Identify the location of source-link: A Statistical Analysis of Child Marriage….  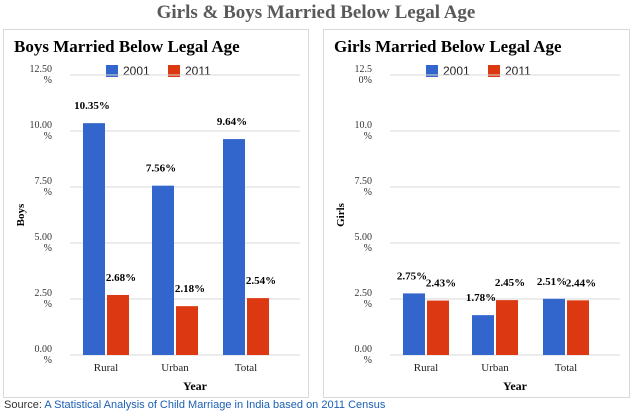
(215, 405).